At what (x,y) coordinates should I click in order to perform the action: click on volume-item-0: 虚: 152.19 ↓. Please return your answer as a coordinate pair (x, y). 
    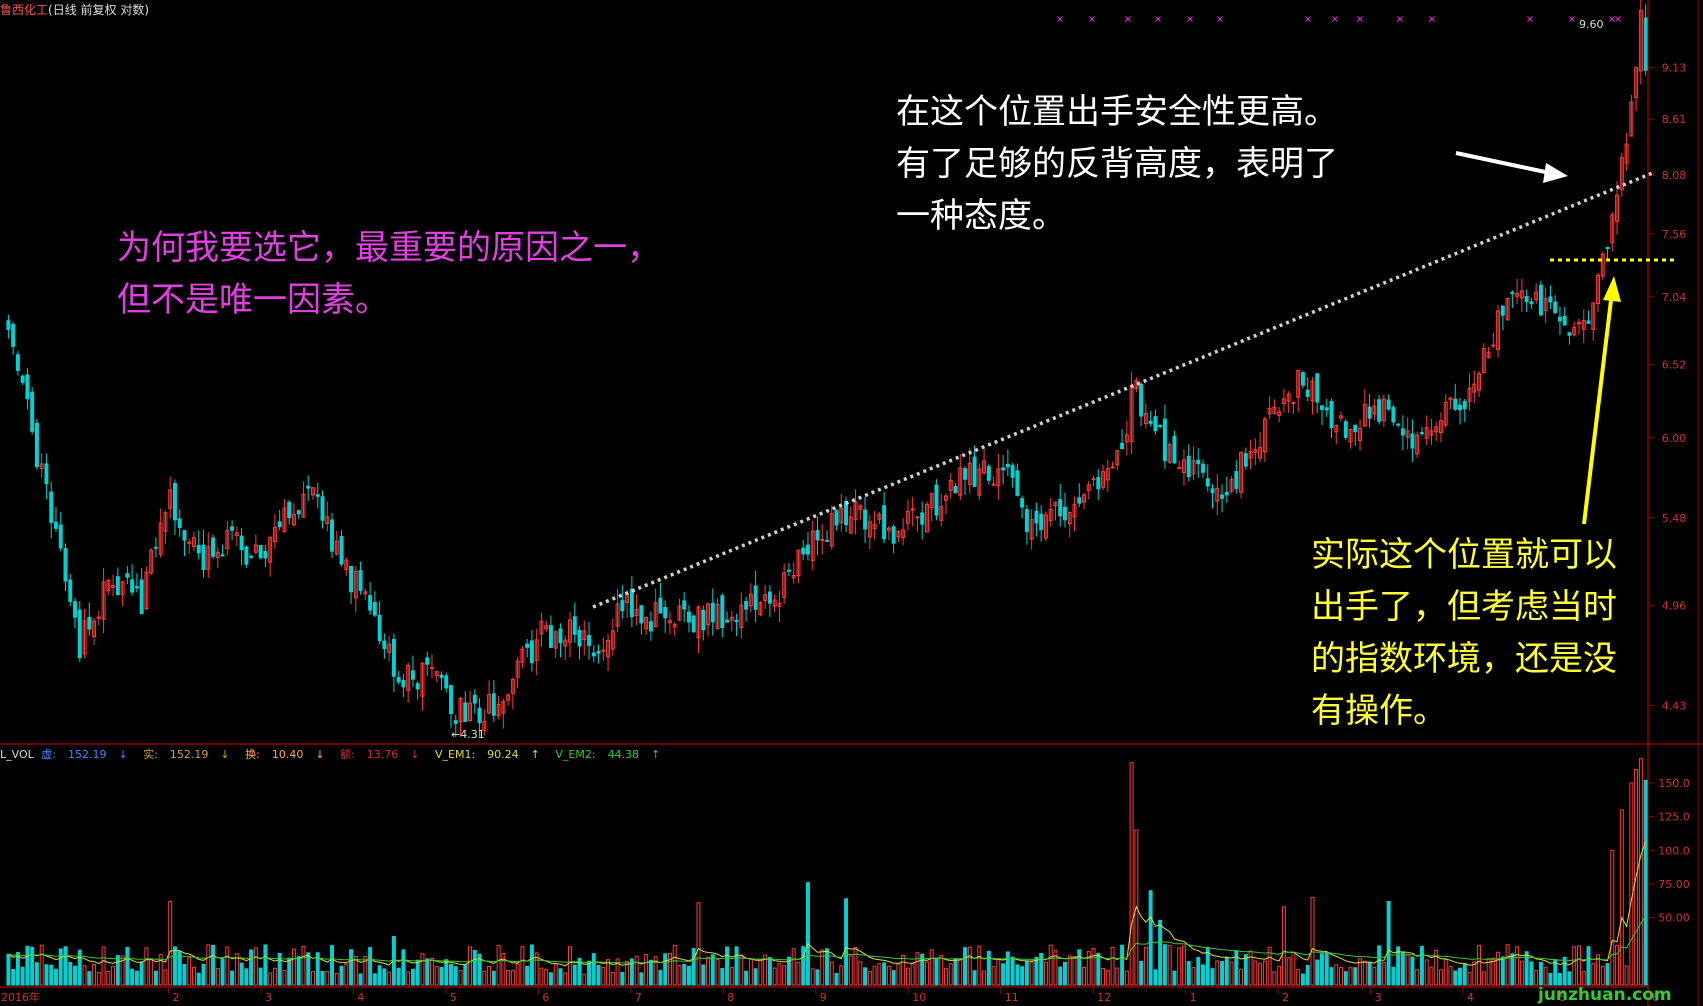
    Looking at the image, I should click on (84, 754).